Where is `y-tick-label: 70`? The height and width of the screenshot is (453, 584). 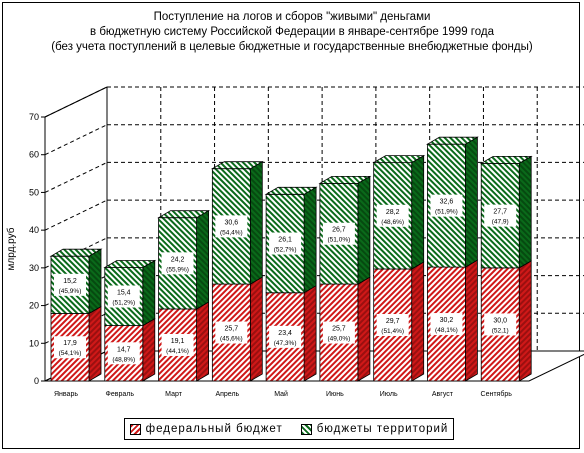
y-tick-label: 70 is located at coordinates (34, 117).